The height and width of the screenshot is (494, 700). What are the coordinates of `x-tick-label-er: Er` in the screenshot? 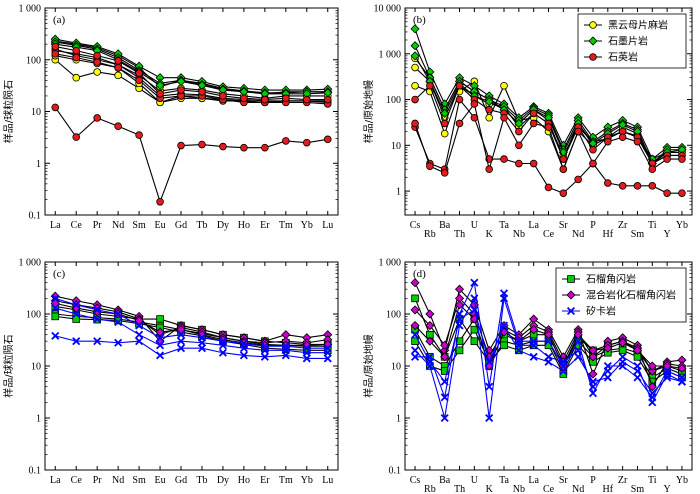 It's located at (265, 480).